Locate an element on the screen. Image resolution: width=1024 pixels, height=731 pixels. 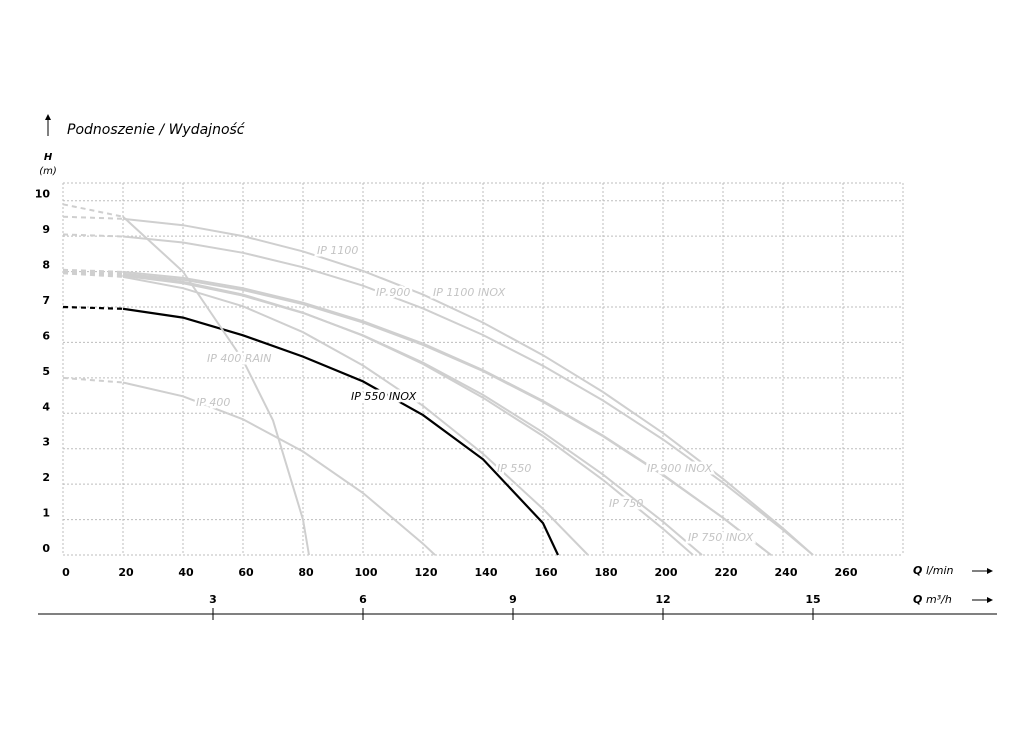
y-tick-label: 7 is located at coordinates (46, 300).